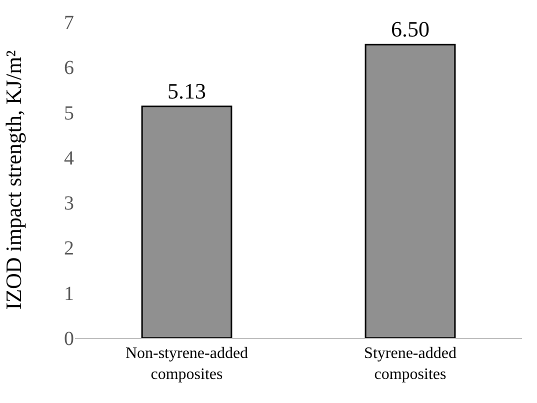 This screenshot has width=537, height=403. I want to click on x-tick-label: Non-styrene-added composites, so click(186, 364).